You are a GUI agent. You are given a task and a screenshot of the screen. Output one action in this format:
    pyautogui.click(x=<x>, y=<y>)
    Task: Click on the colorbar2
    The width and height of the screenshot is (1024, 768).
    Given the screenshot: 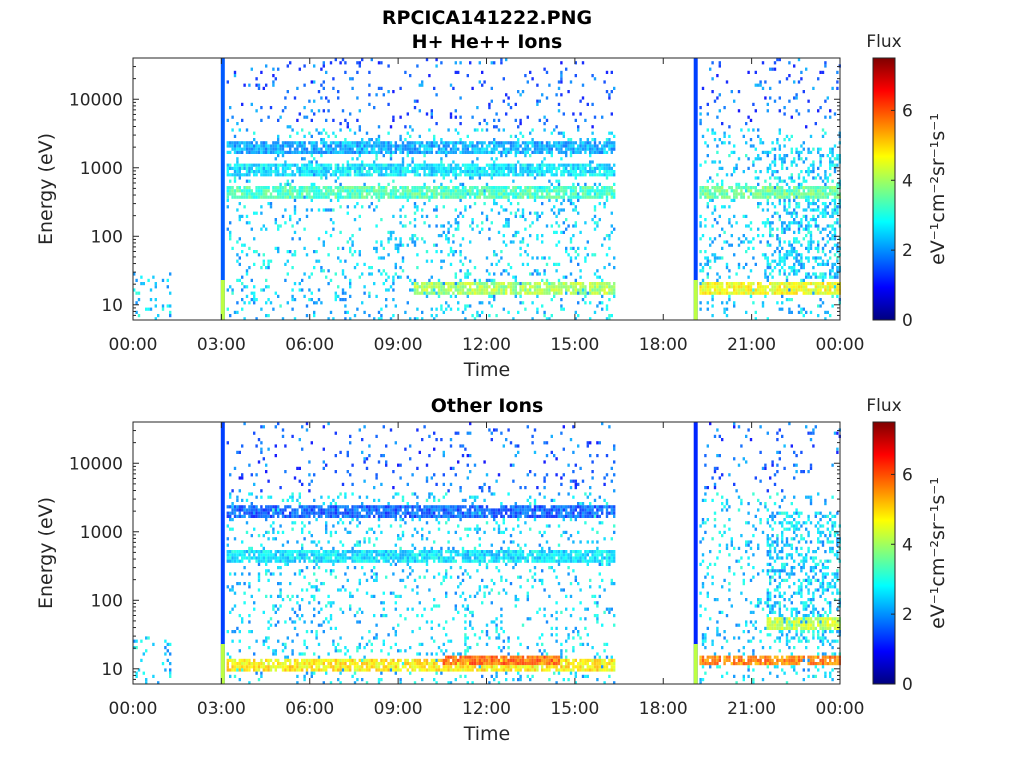 What is the action you would take?
    pyautogui.click(x=884, y=553)
    